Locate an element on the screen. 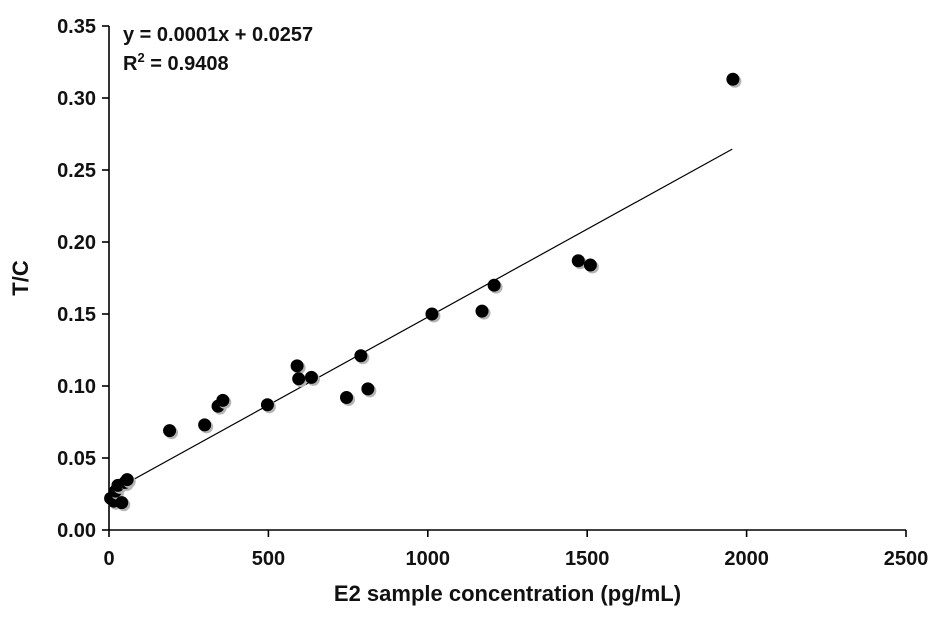  x-tick-label: 2500 is located at coordinates (906, 559).